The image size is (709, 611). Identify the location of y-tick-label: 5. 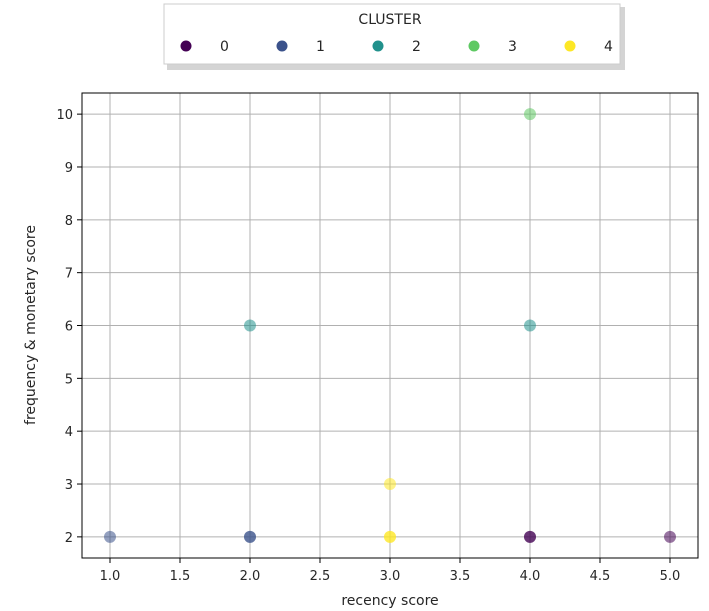
(69, 379).